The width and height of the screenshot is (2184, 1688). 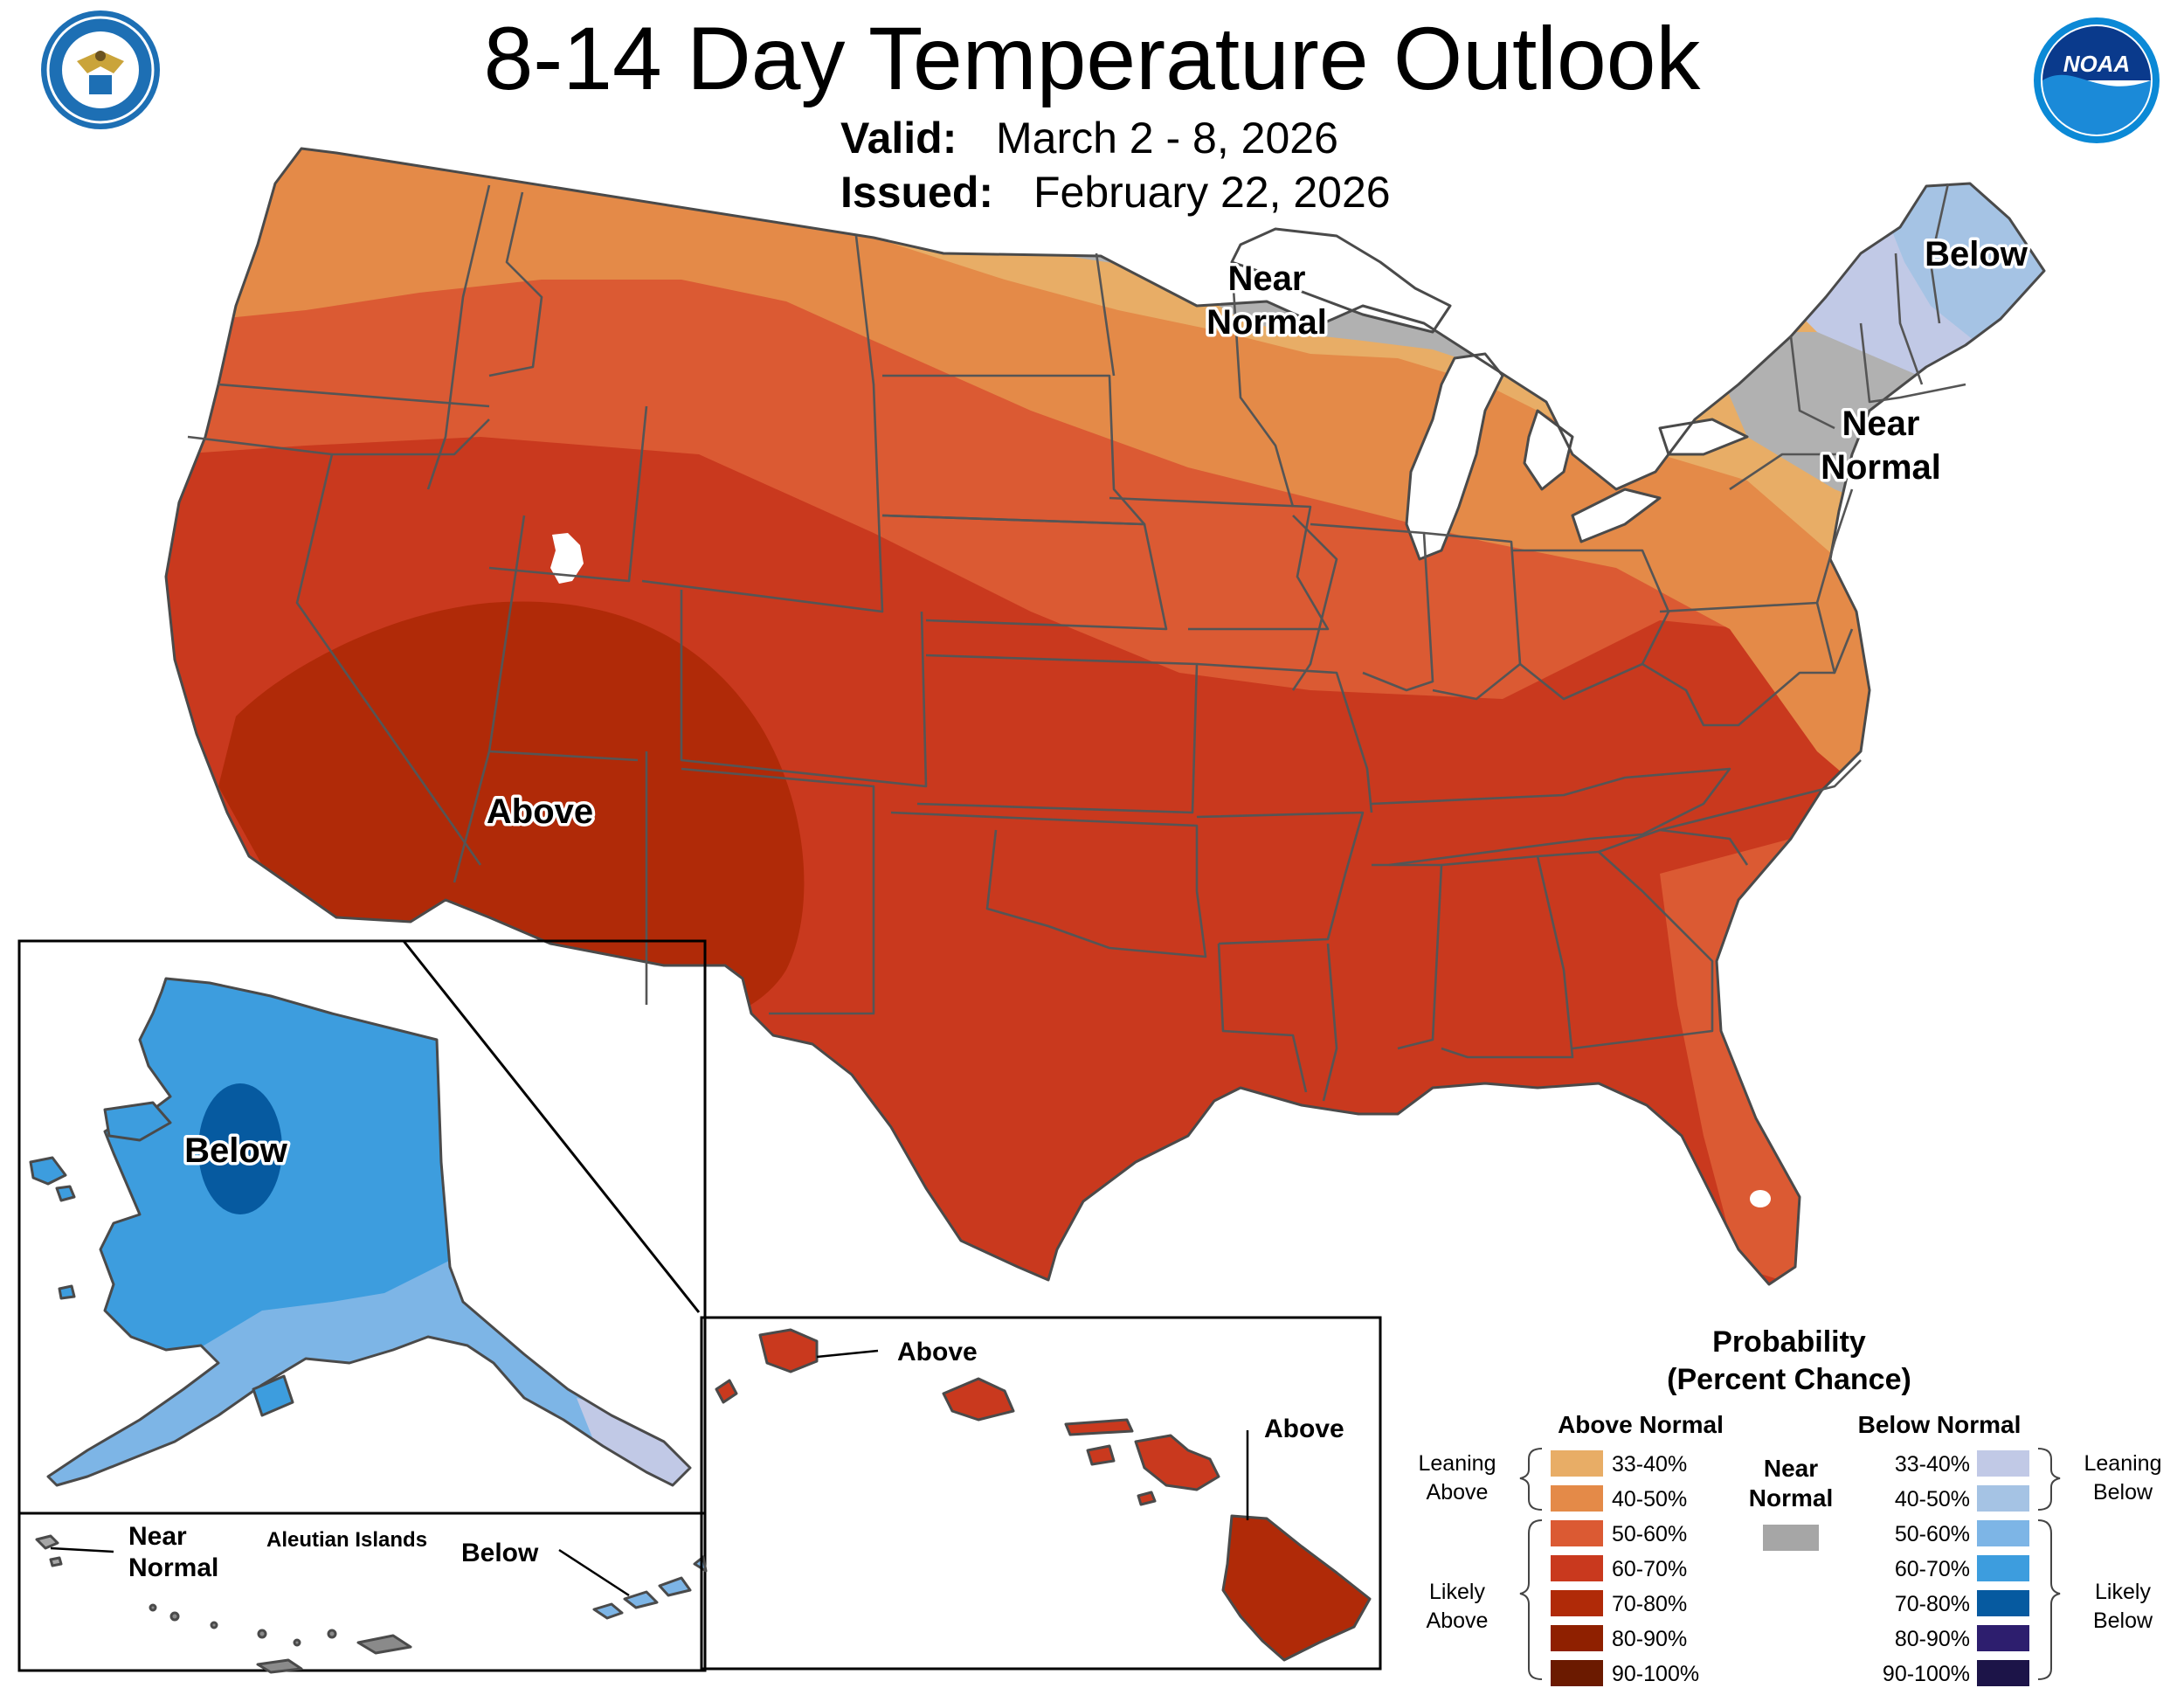 What do you see at coordinates (1641, 1424) in the screenshot?
I see `legend-above-header: Above Normal` at bounding box center [1641, 1424].